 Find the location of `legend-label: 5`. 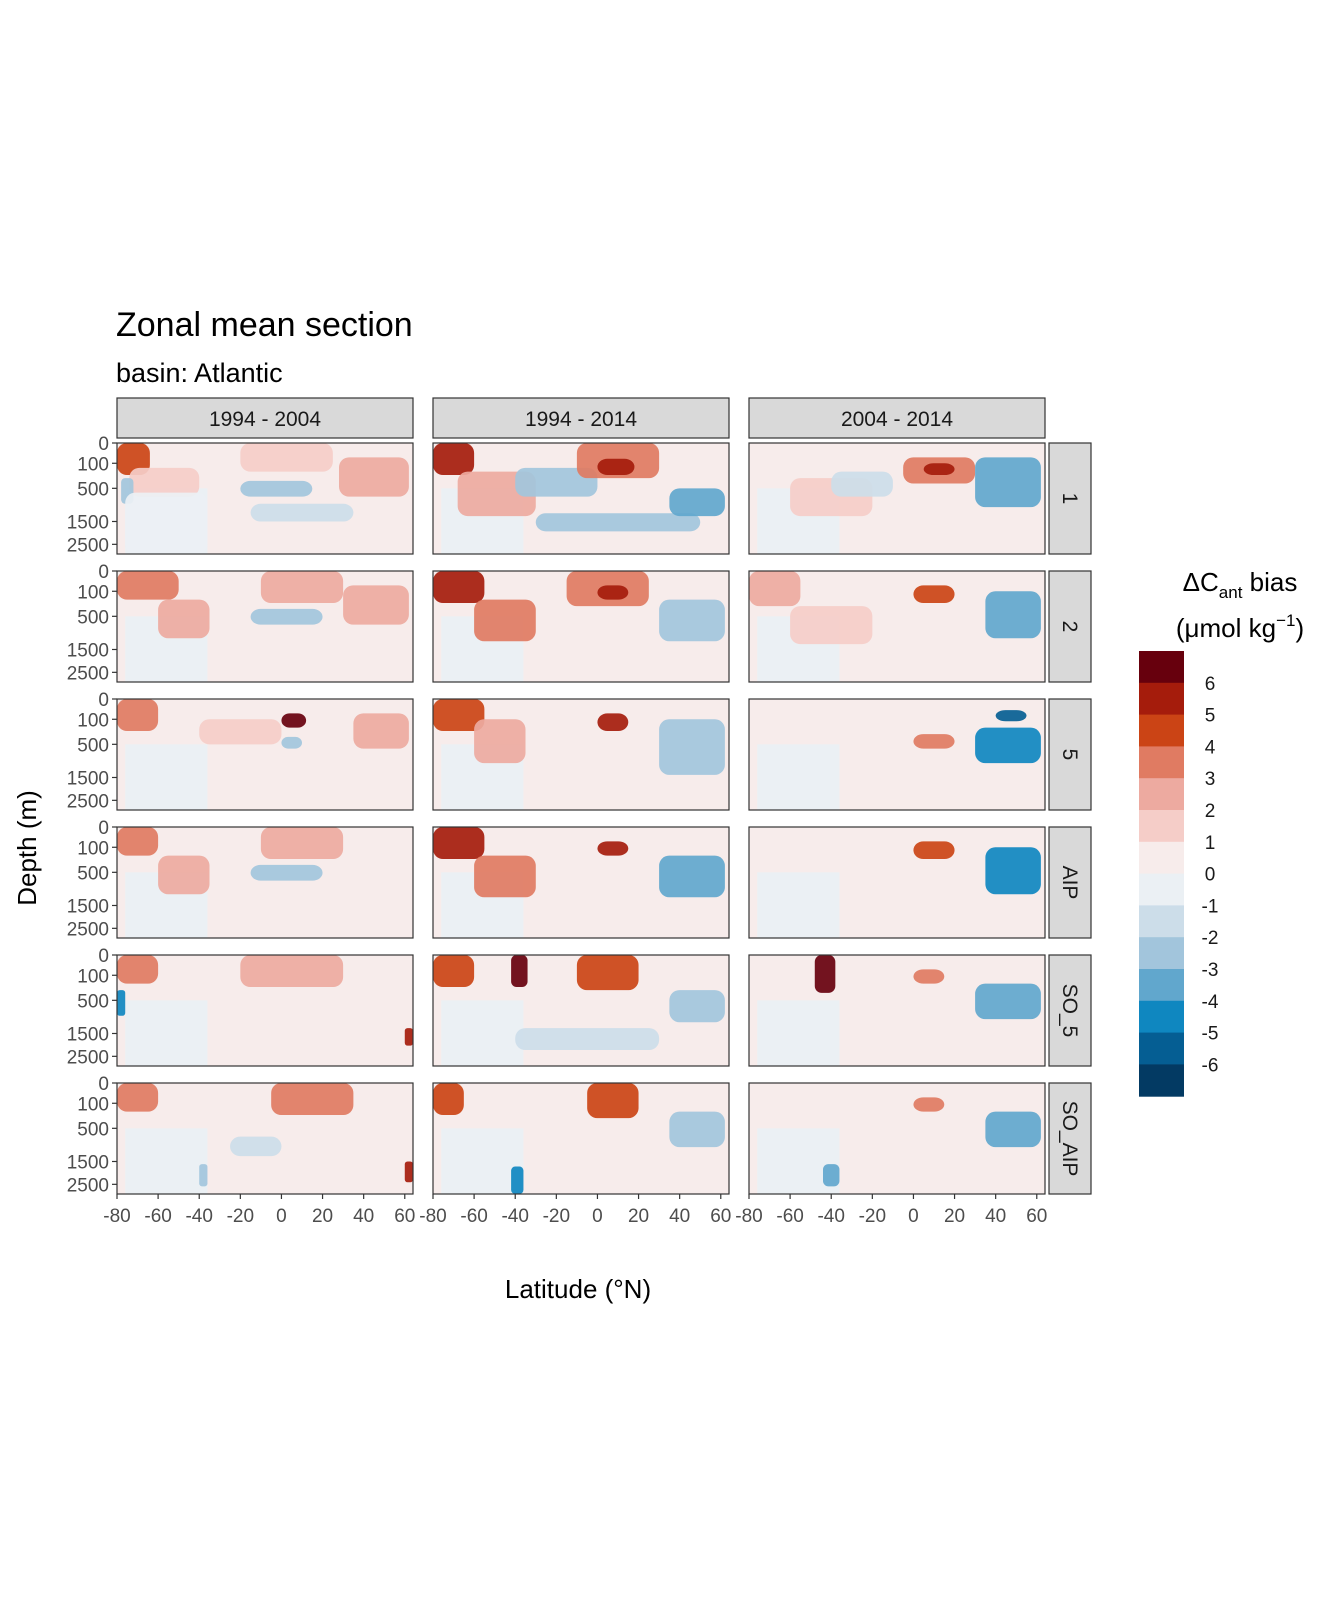

legend-label: 5 is located at coordinates (1210, 716).